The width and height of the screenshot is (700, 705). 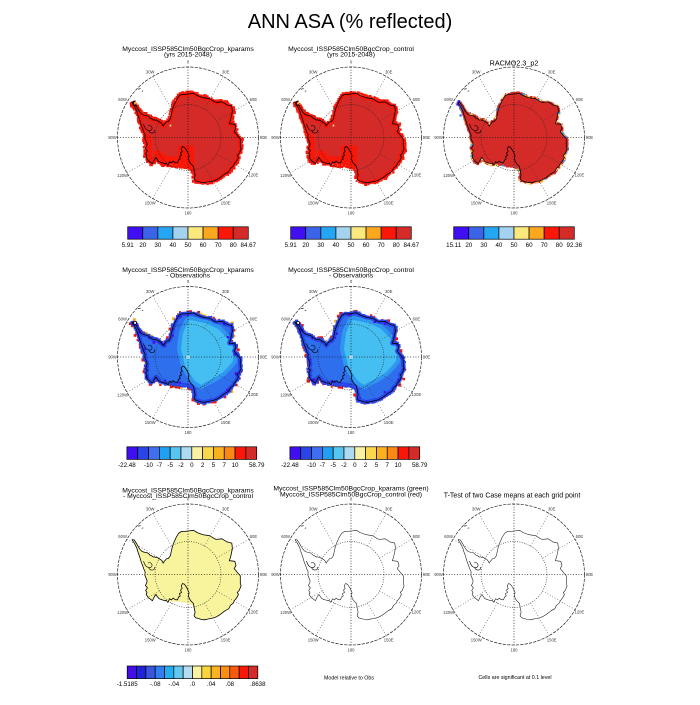 What do you see at coordinates (155, 684) in the screenshot?
I see `svg-text: -.08` at bounding box center [155, 684].